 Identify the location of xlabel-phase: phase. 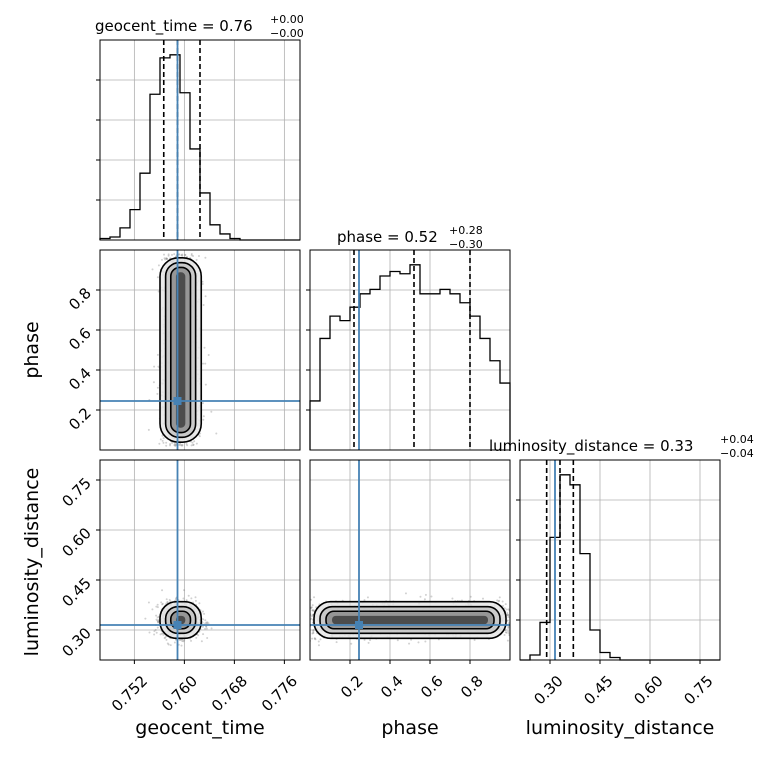
(409, 728).